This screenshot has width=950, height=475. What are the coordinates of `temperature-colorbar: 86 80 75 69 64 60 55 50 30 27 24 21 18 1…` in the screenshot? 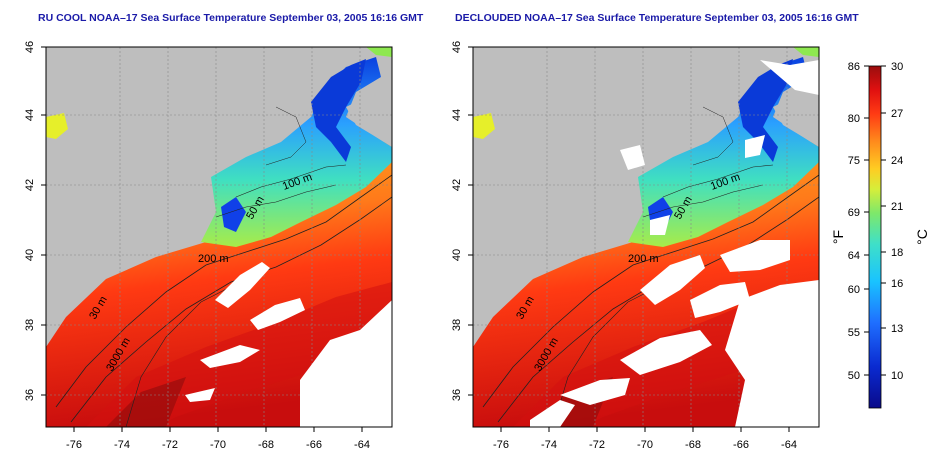 It's located at (880, 235).